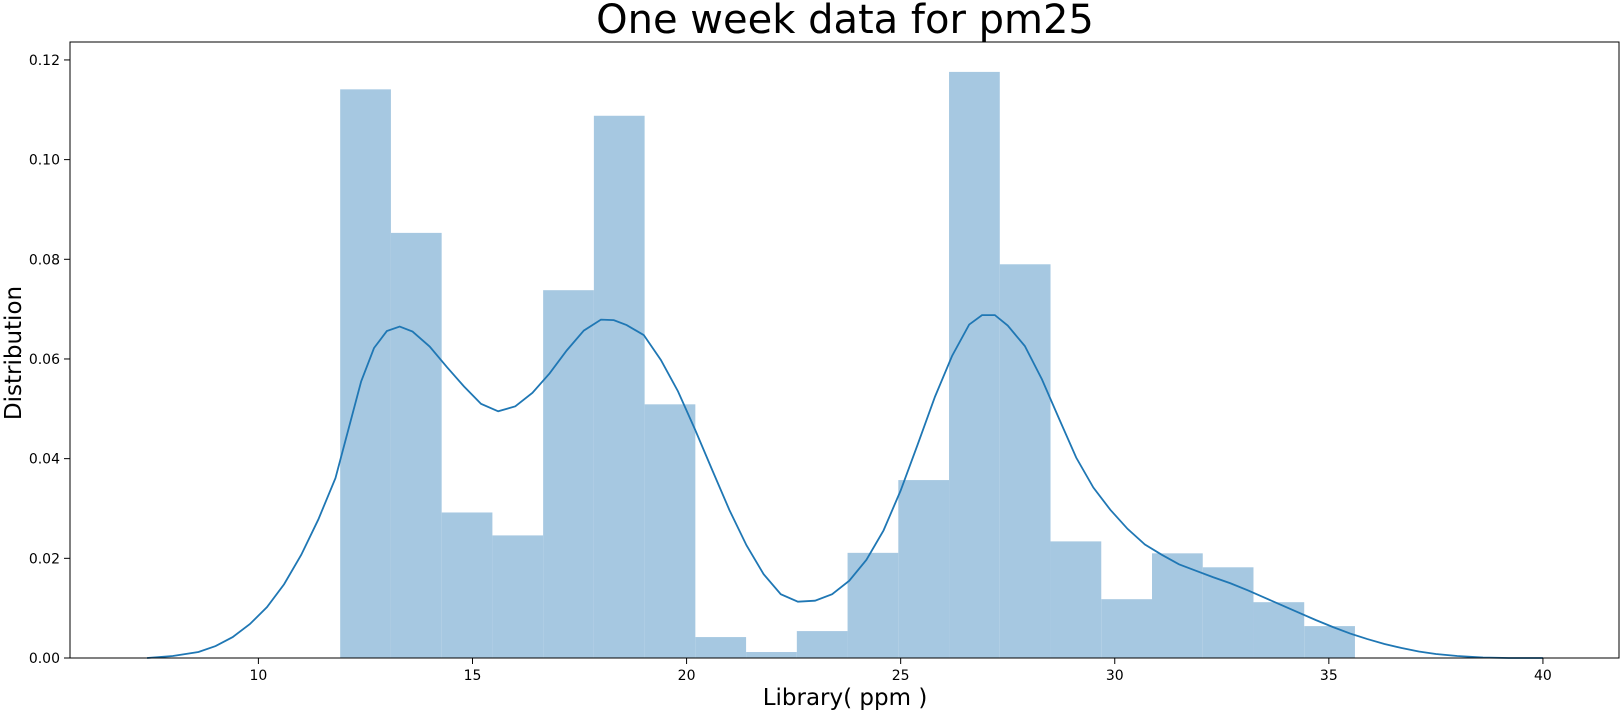 The width and height of the screenshot is (1620, 711). I want to click on y-tick-label: 0.08, so click(44, 260).